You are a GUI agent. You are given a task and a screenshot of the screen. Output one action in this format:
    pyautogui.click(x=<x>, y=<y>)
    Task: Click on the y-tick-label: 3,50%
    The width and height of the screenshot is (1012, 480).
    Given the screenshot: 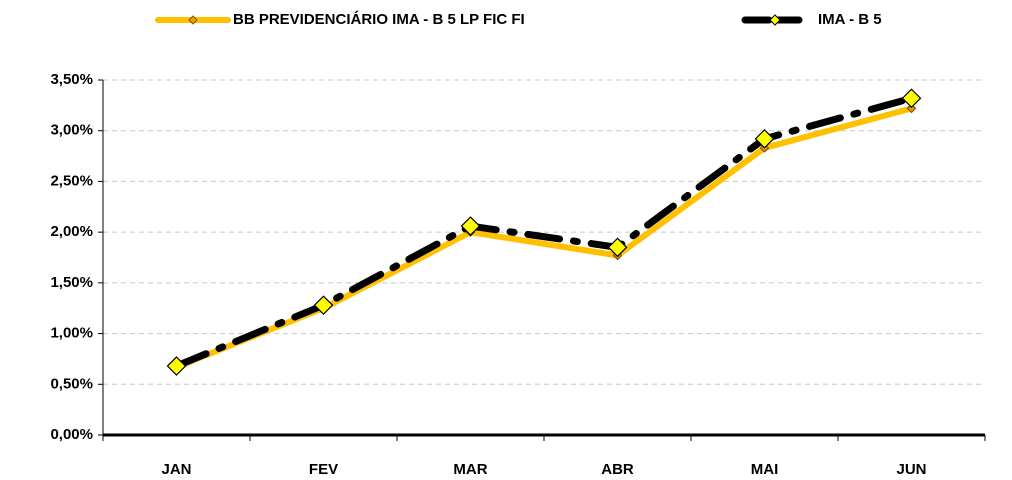 What is the action you would take?
    pyautogui.click(x=71, y=79)
    